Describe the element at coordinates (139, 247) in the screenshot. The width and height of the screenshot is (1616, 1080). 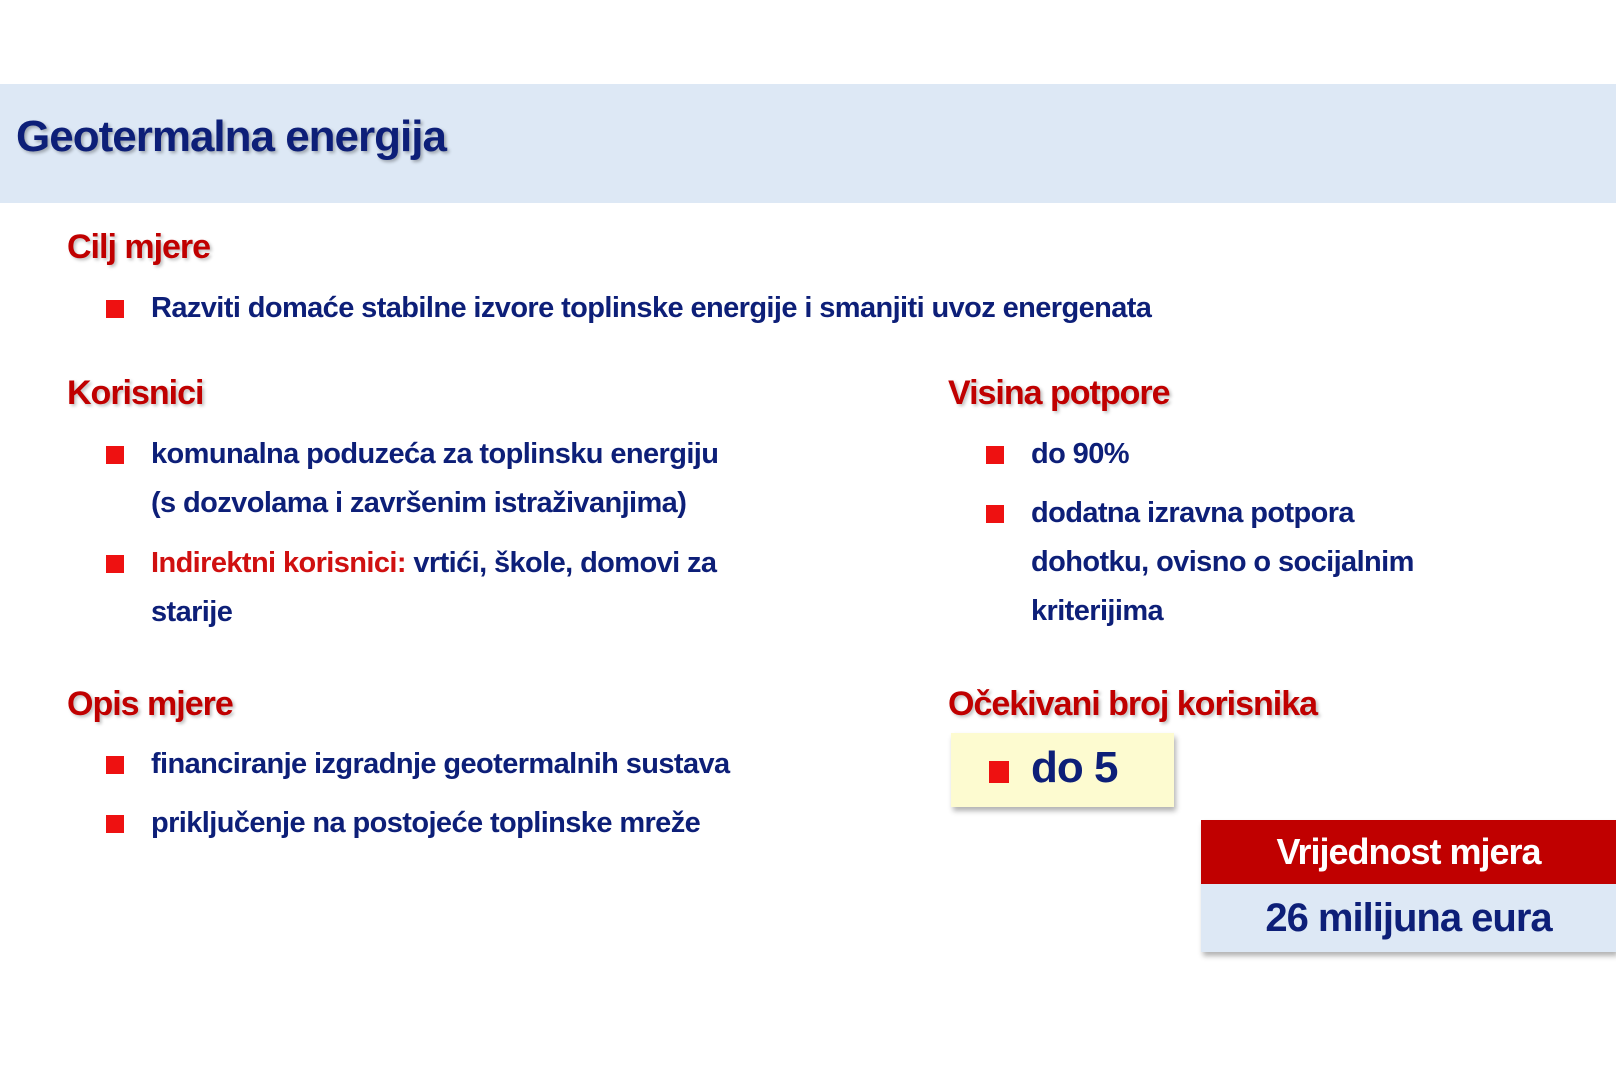
I see `heading-cilj-mjere: Cilj mjere` at that location.